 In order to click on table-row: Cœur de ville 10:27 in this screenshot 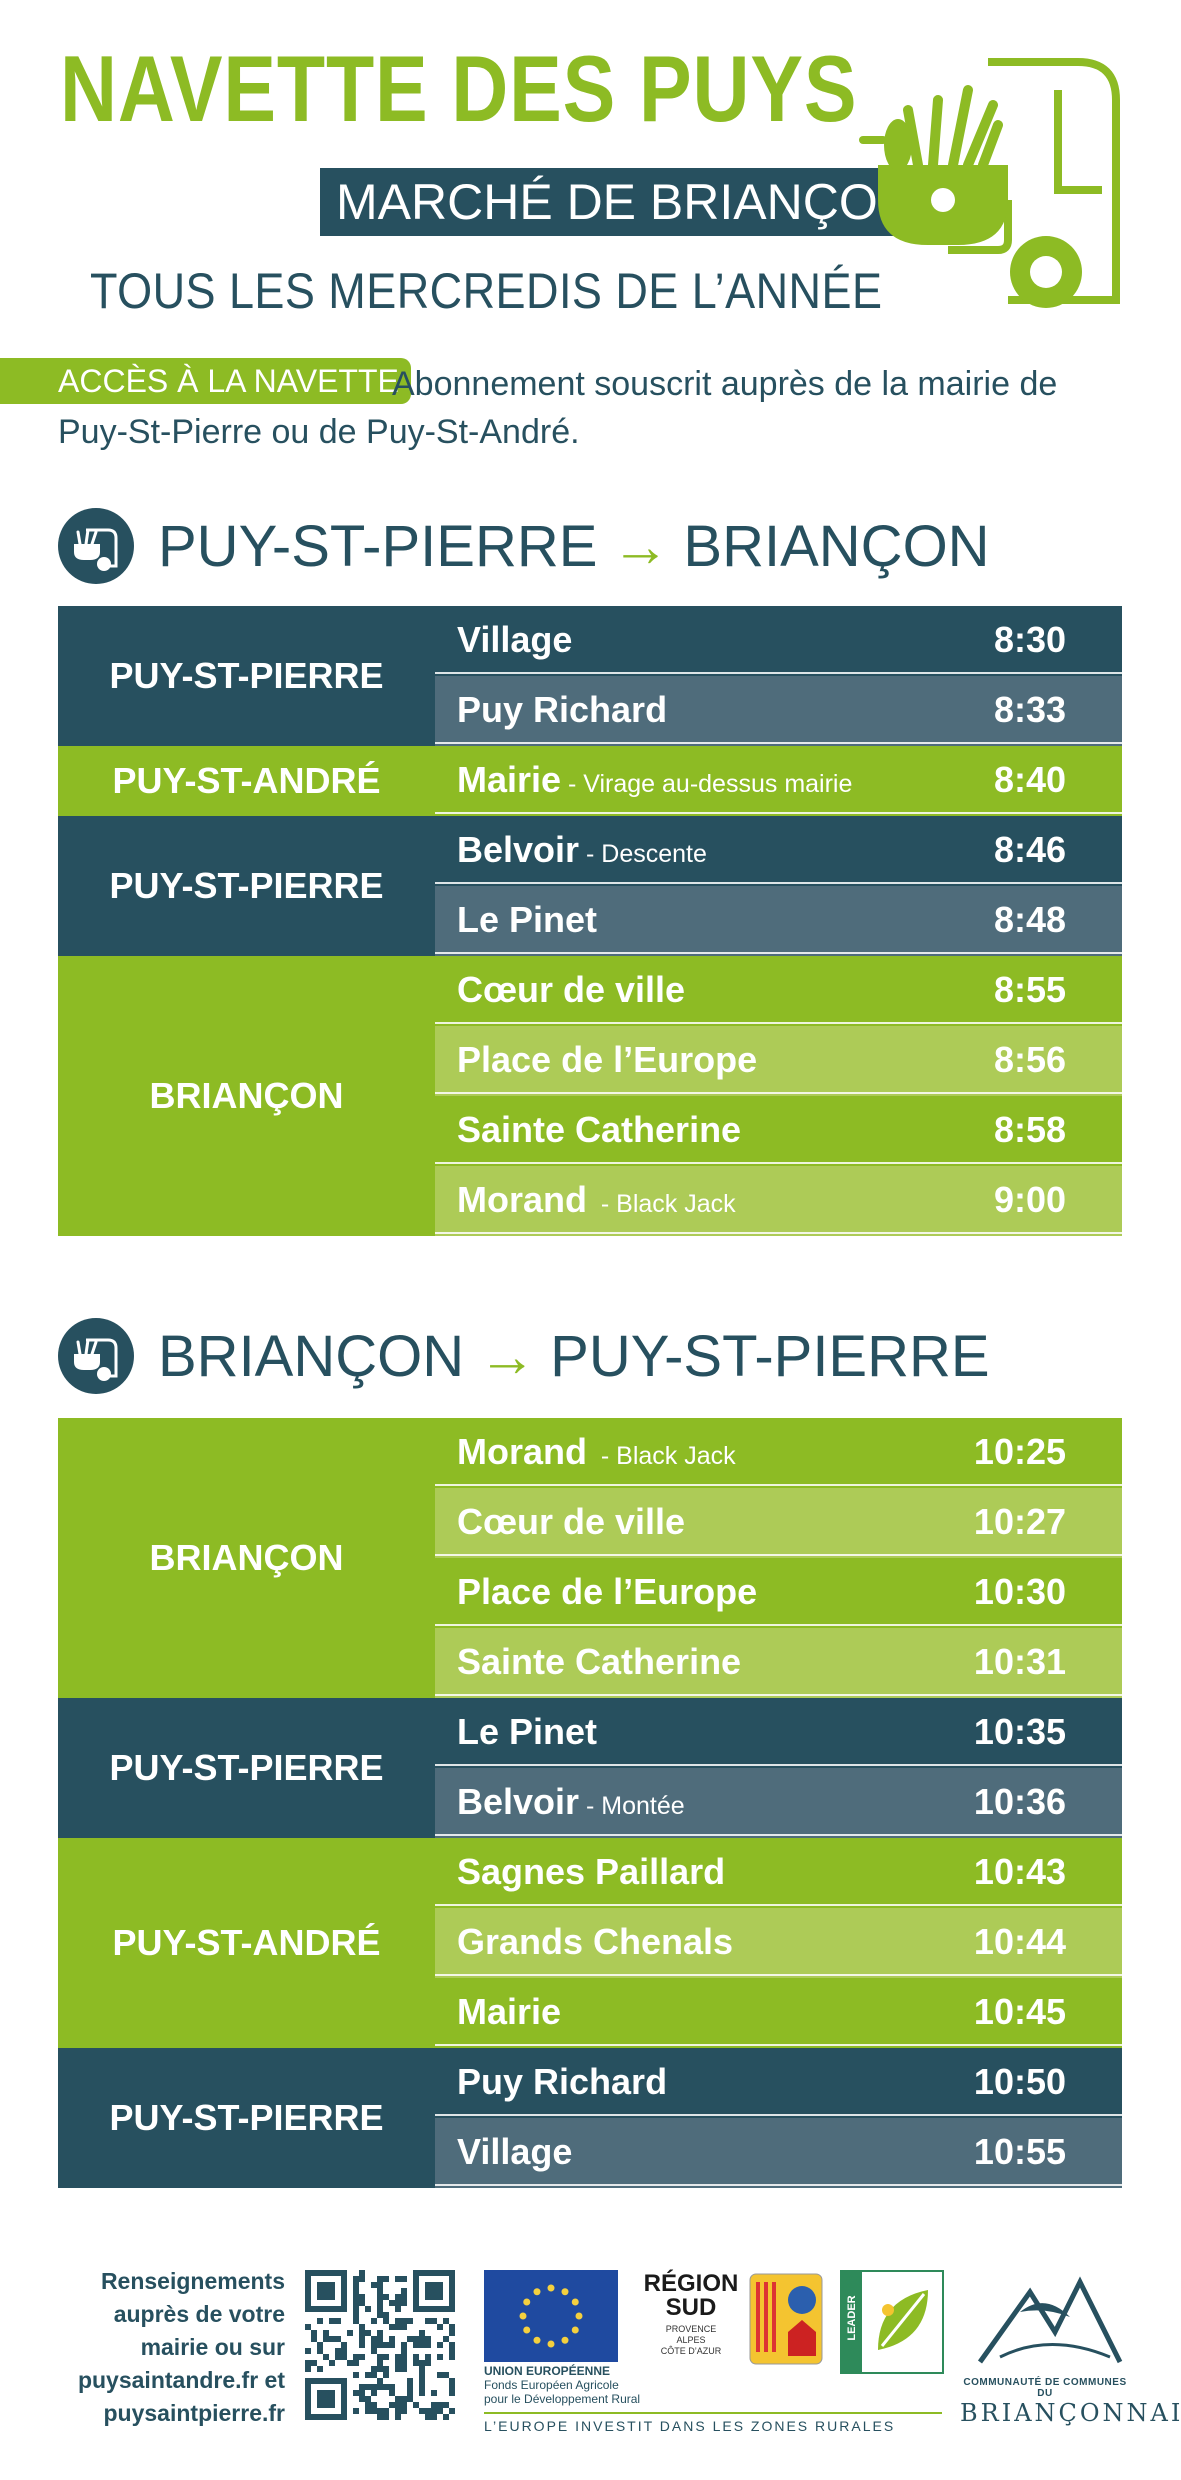, I will do `click(778, 1523)`.